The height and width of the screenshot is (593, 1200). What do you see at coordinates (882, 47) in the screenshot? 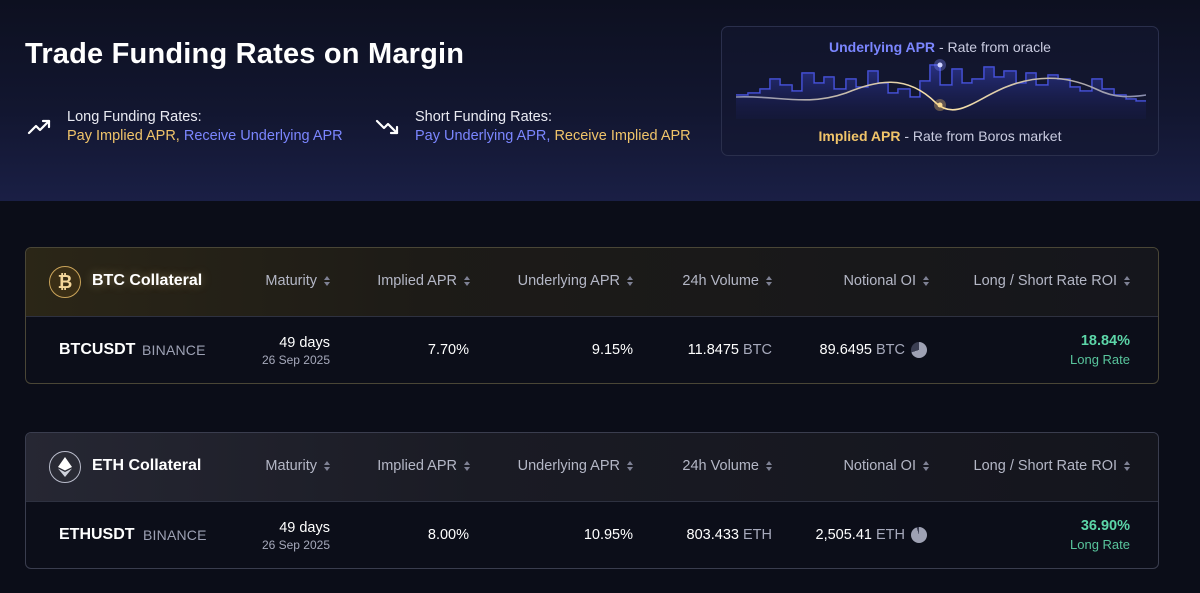
I see `underlying-legend-label: Underlying APR` at bounding box center [882, 47].